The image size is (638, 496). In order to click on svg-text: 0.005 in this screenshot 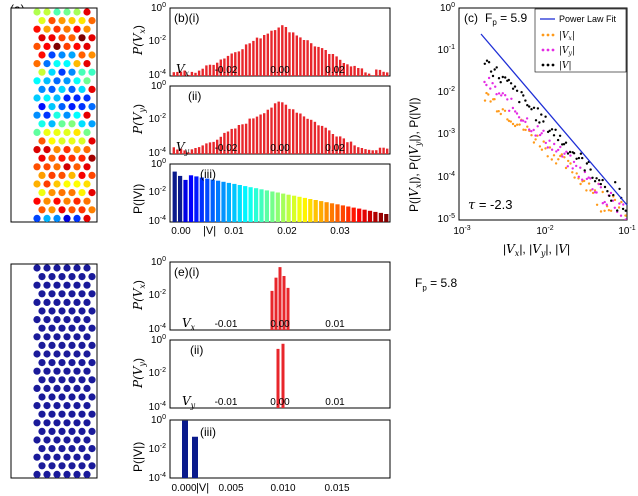, I will do `click(230, 488)`.